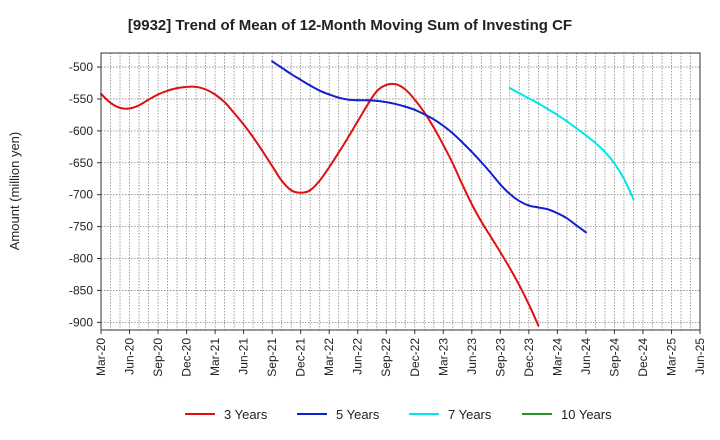 The width and height of the screenshot is (720, 440). What do you see at coordinates (81, 195) in the screenshot?
I see `y-tick-label: -700` at bounding box center [81, 195].